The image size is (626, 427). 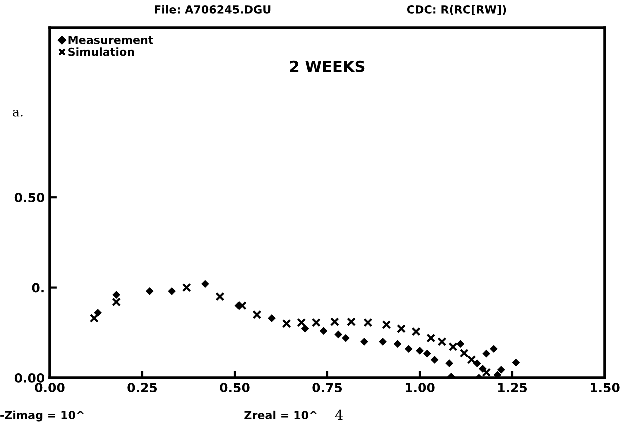 I want to click on text: File: A706245.DGU, so click(x=213, y=9).